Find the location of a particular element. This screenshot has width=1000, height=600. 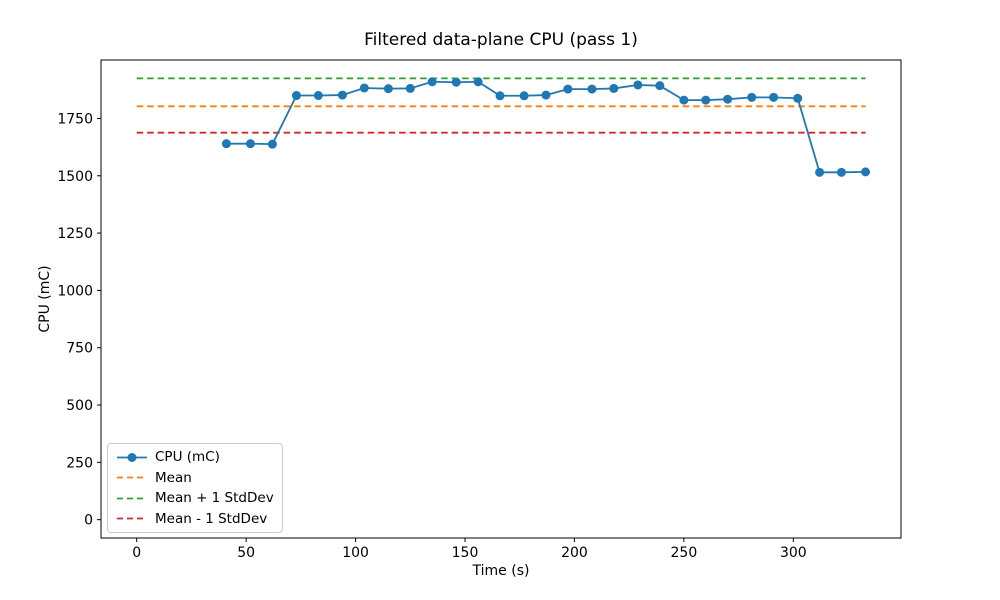

svg-text: 100 is located at coordinates (355, 553).